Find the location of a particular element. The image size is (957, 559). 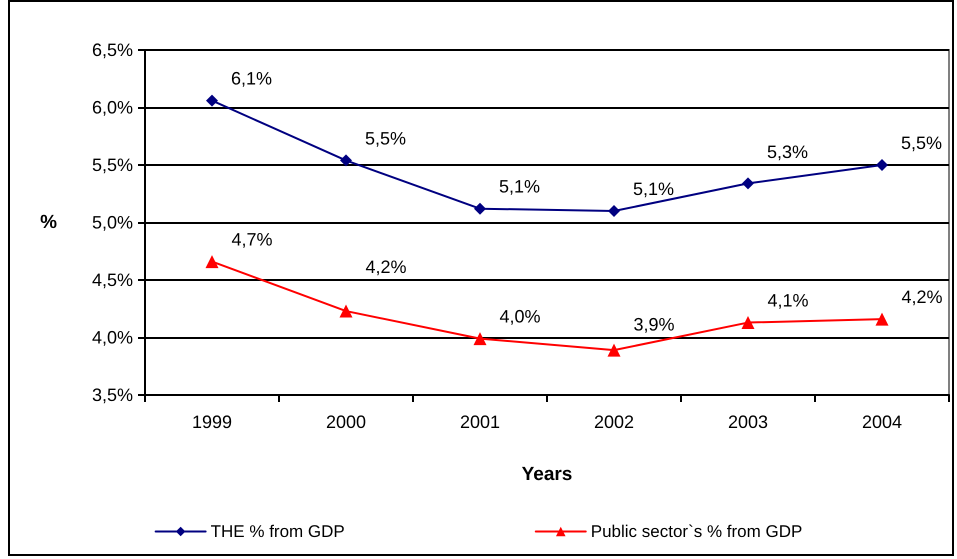

data-label: 3,9% is located at coordinates (654, 324).